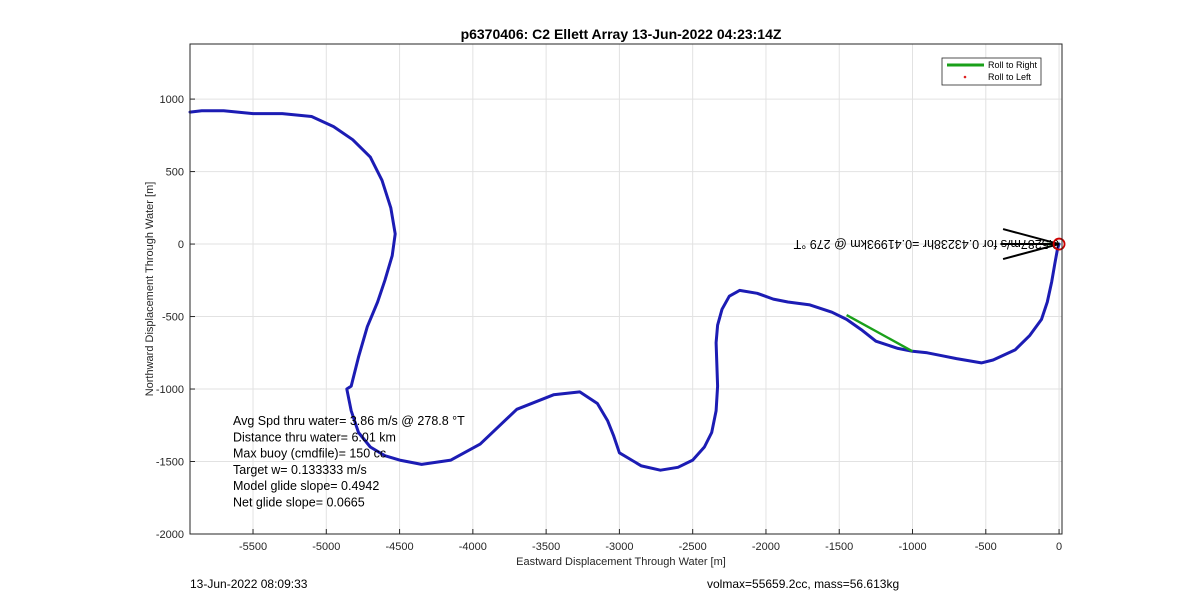  I want to click on x-tick-label: -4500, so click(400, 547).